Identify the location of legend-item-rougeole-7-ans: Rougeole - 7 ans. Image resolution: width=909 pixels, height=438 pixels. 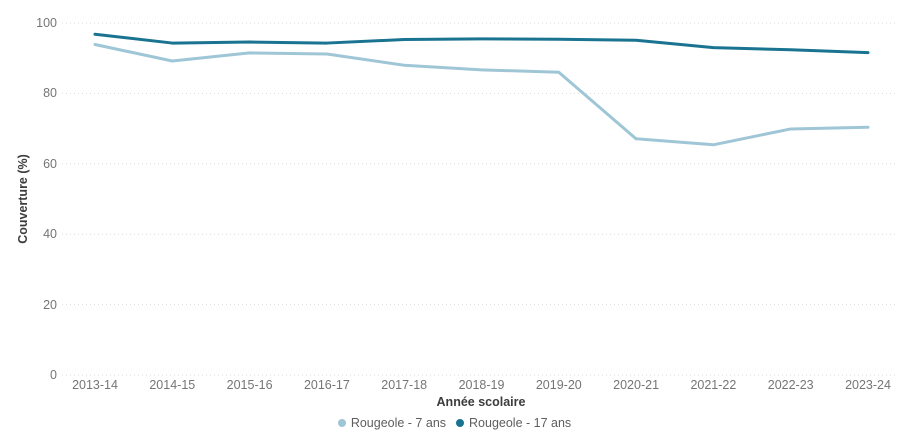
(392, 423).